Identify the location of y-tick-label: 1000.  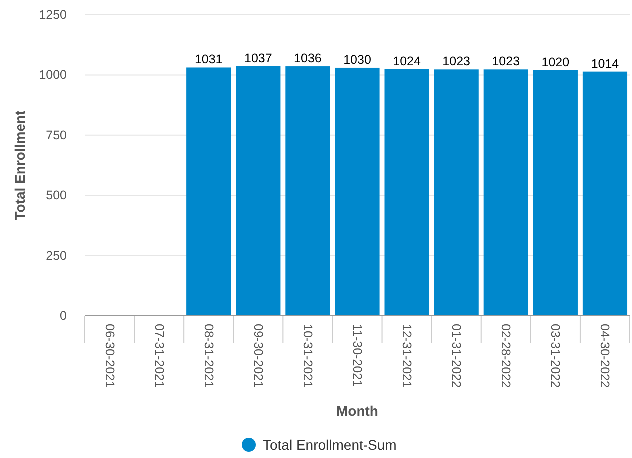
(53, 75).